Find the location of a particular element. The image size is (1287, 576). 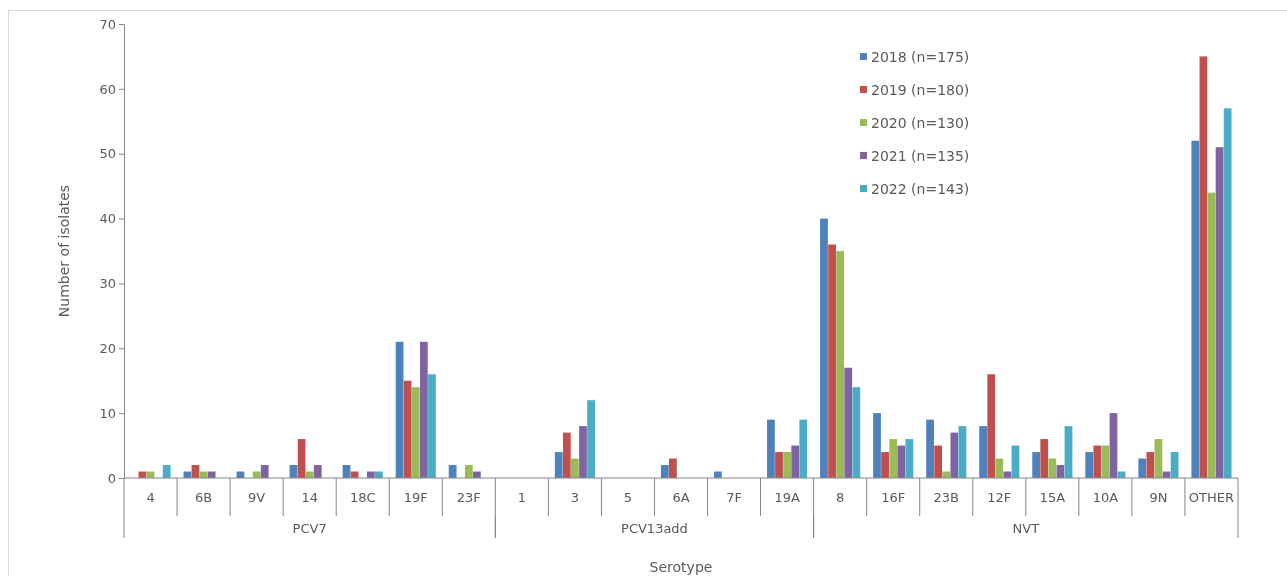

legend-label: 2022 (n=143) is located at coordinates (920, 189).